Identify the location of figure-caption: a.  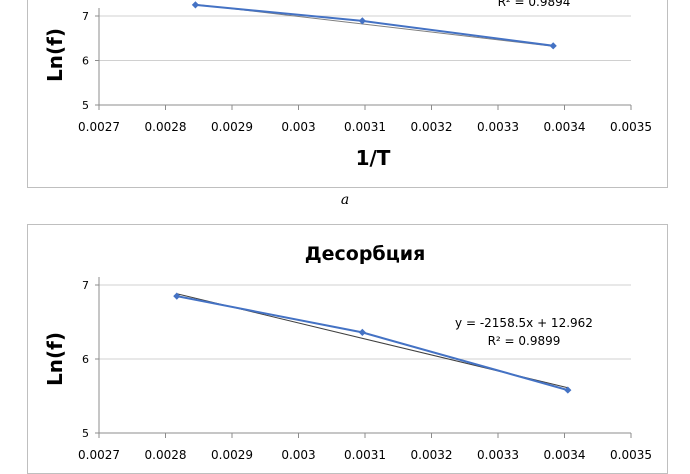
(345, 200).